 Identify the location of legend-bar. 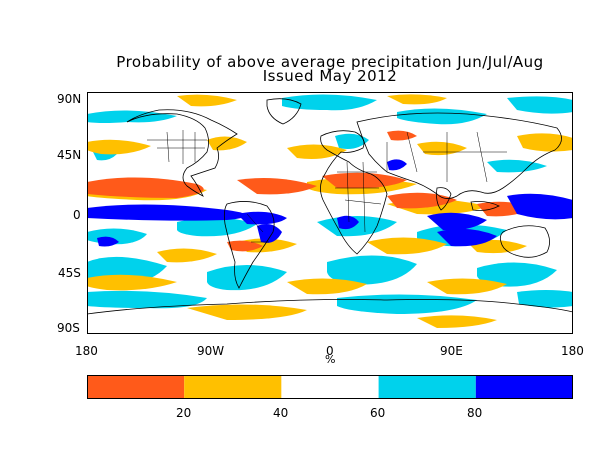
(330, 387).